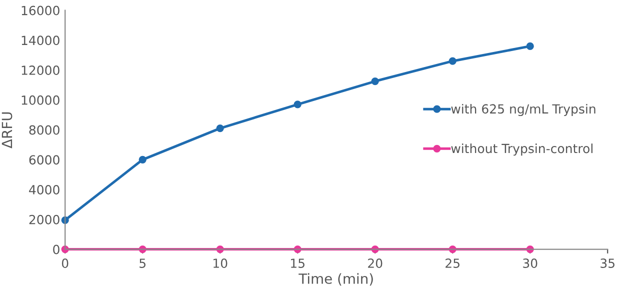 This screenshot has height=295, width=620. What do you see at coordinates (44, 189) in the screenshot?
I see `y-tick-label: 4000` at bounding box center [44, 189].